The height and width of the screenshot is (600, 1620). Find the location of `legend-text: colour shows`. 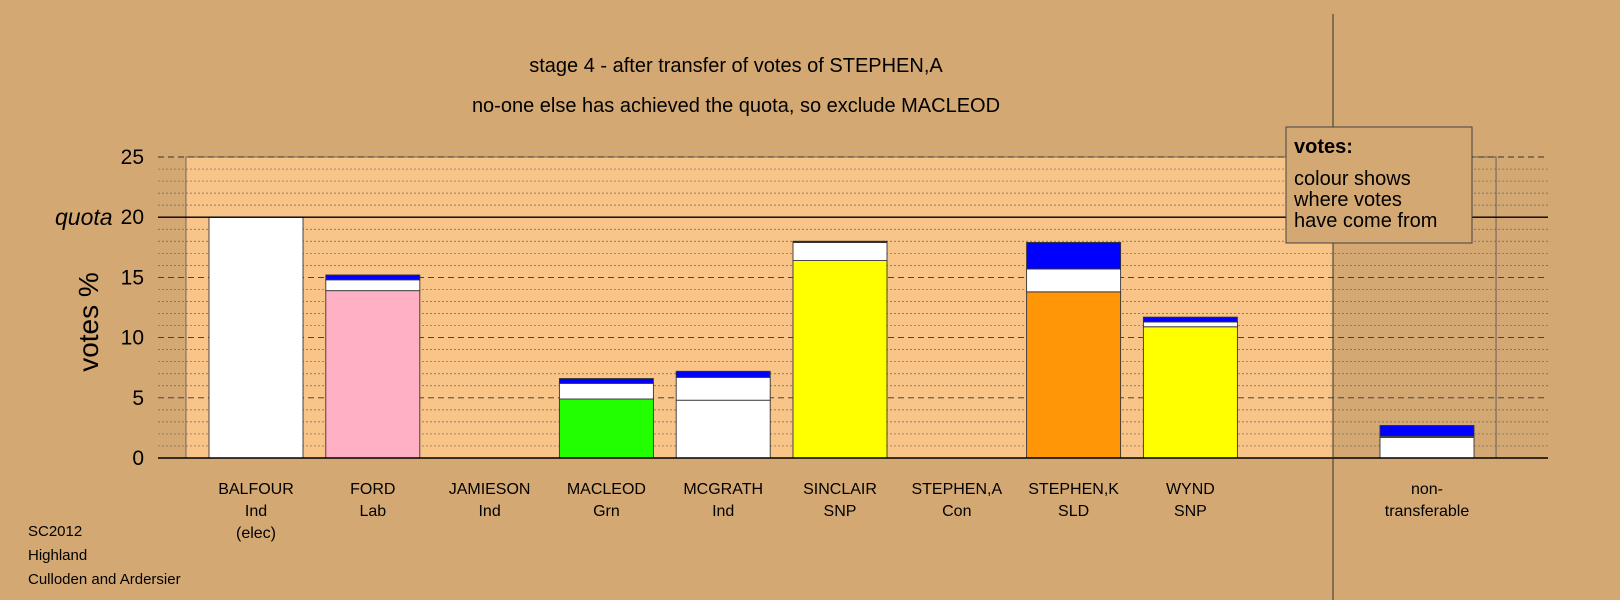

legend-text: colour shows is located at coordinates (1352, 179).